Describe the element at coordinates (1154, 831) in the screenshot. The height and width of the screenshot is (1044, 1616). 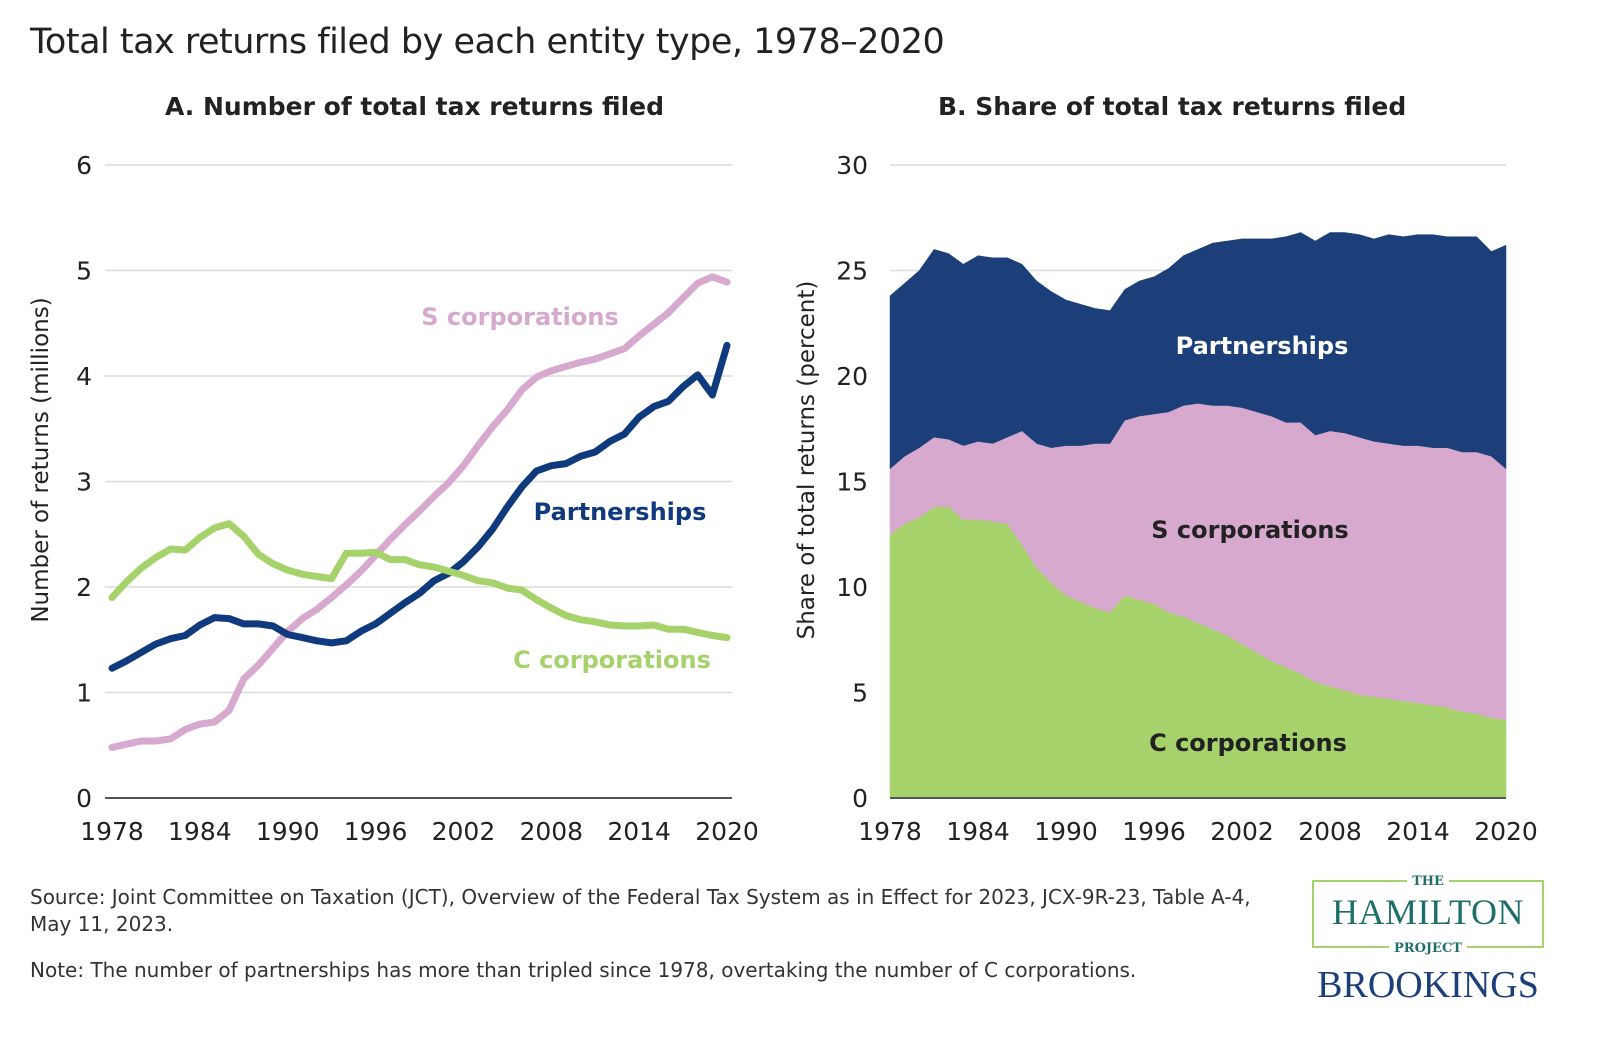
I see `panel-b-x-tick-label: 1996` at that location.